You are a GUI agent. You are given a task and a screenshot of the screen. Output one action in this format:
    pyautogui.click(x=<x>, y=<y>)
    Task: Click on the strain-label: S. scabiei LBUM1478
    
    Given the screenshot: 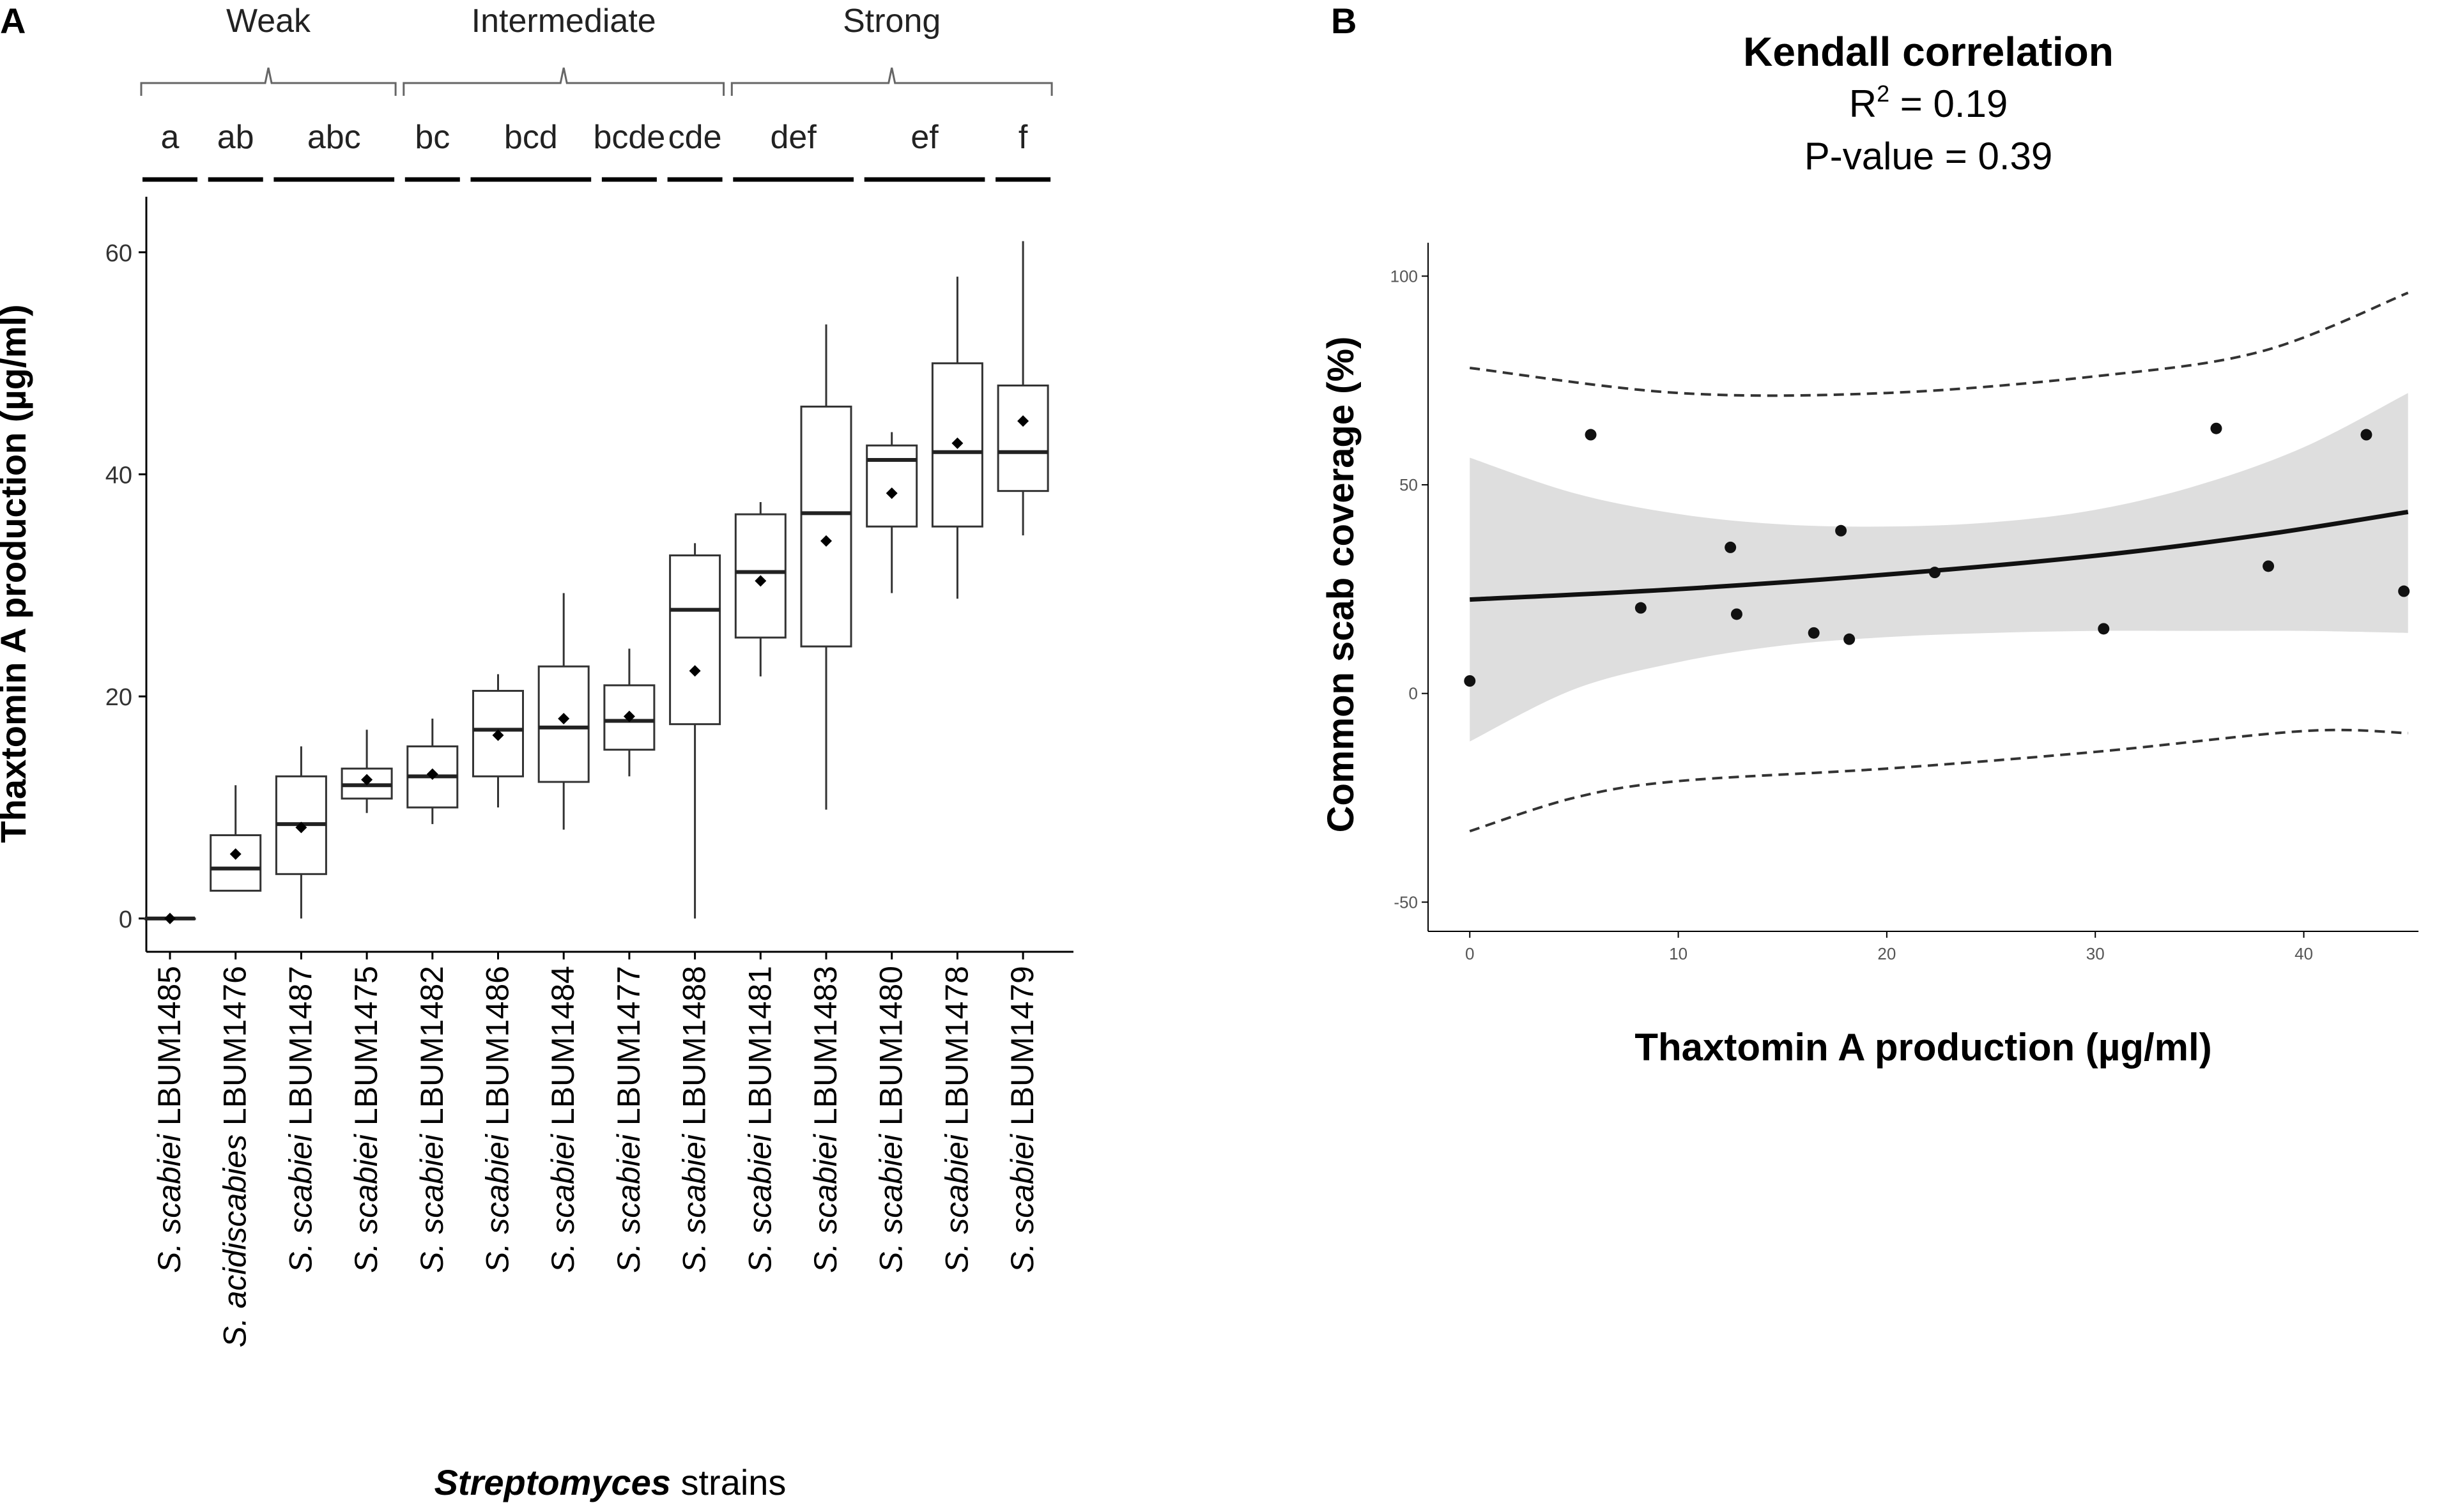 What is the action you would take?
    pyautogui.click(x=956, y=1119)
    